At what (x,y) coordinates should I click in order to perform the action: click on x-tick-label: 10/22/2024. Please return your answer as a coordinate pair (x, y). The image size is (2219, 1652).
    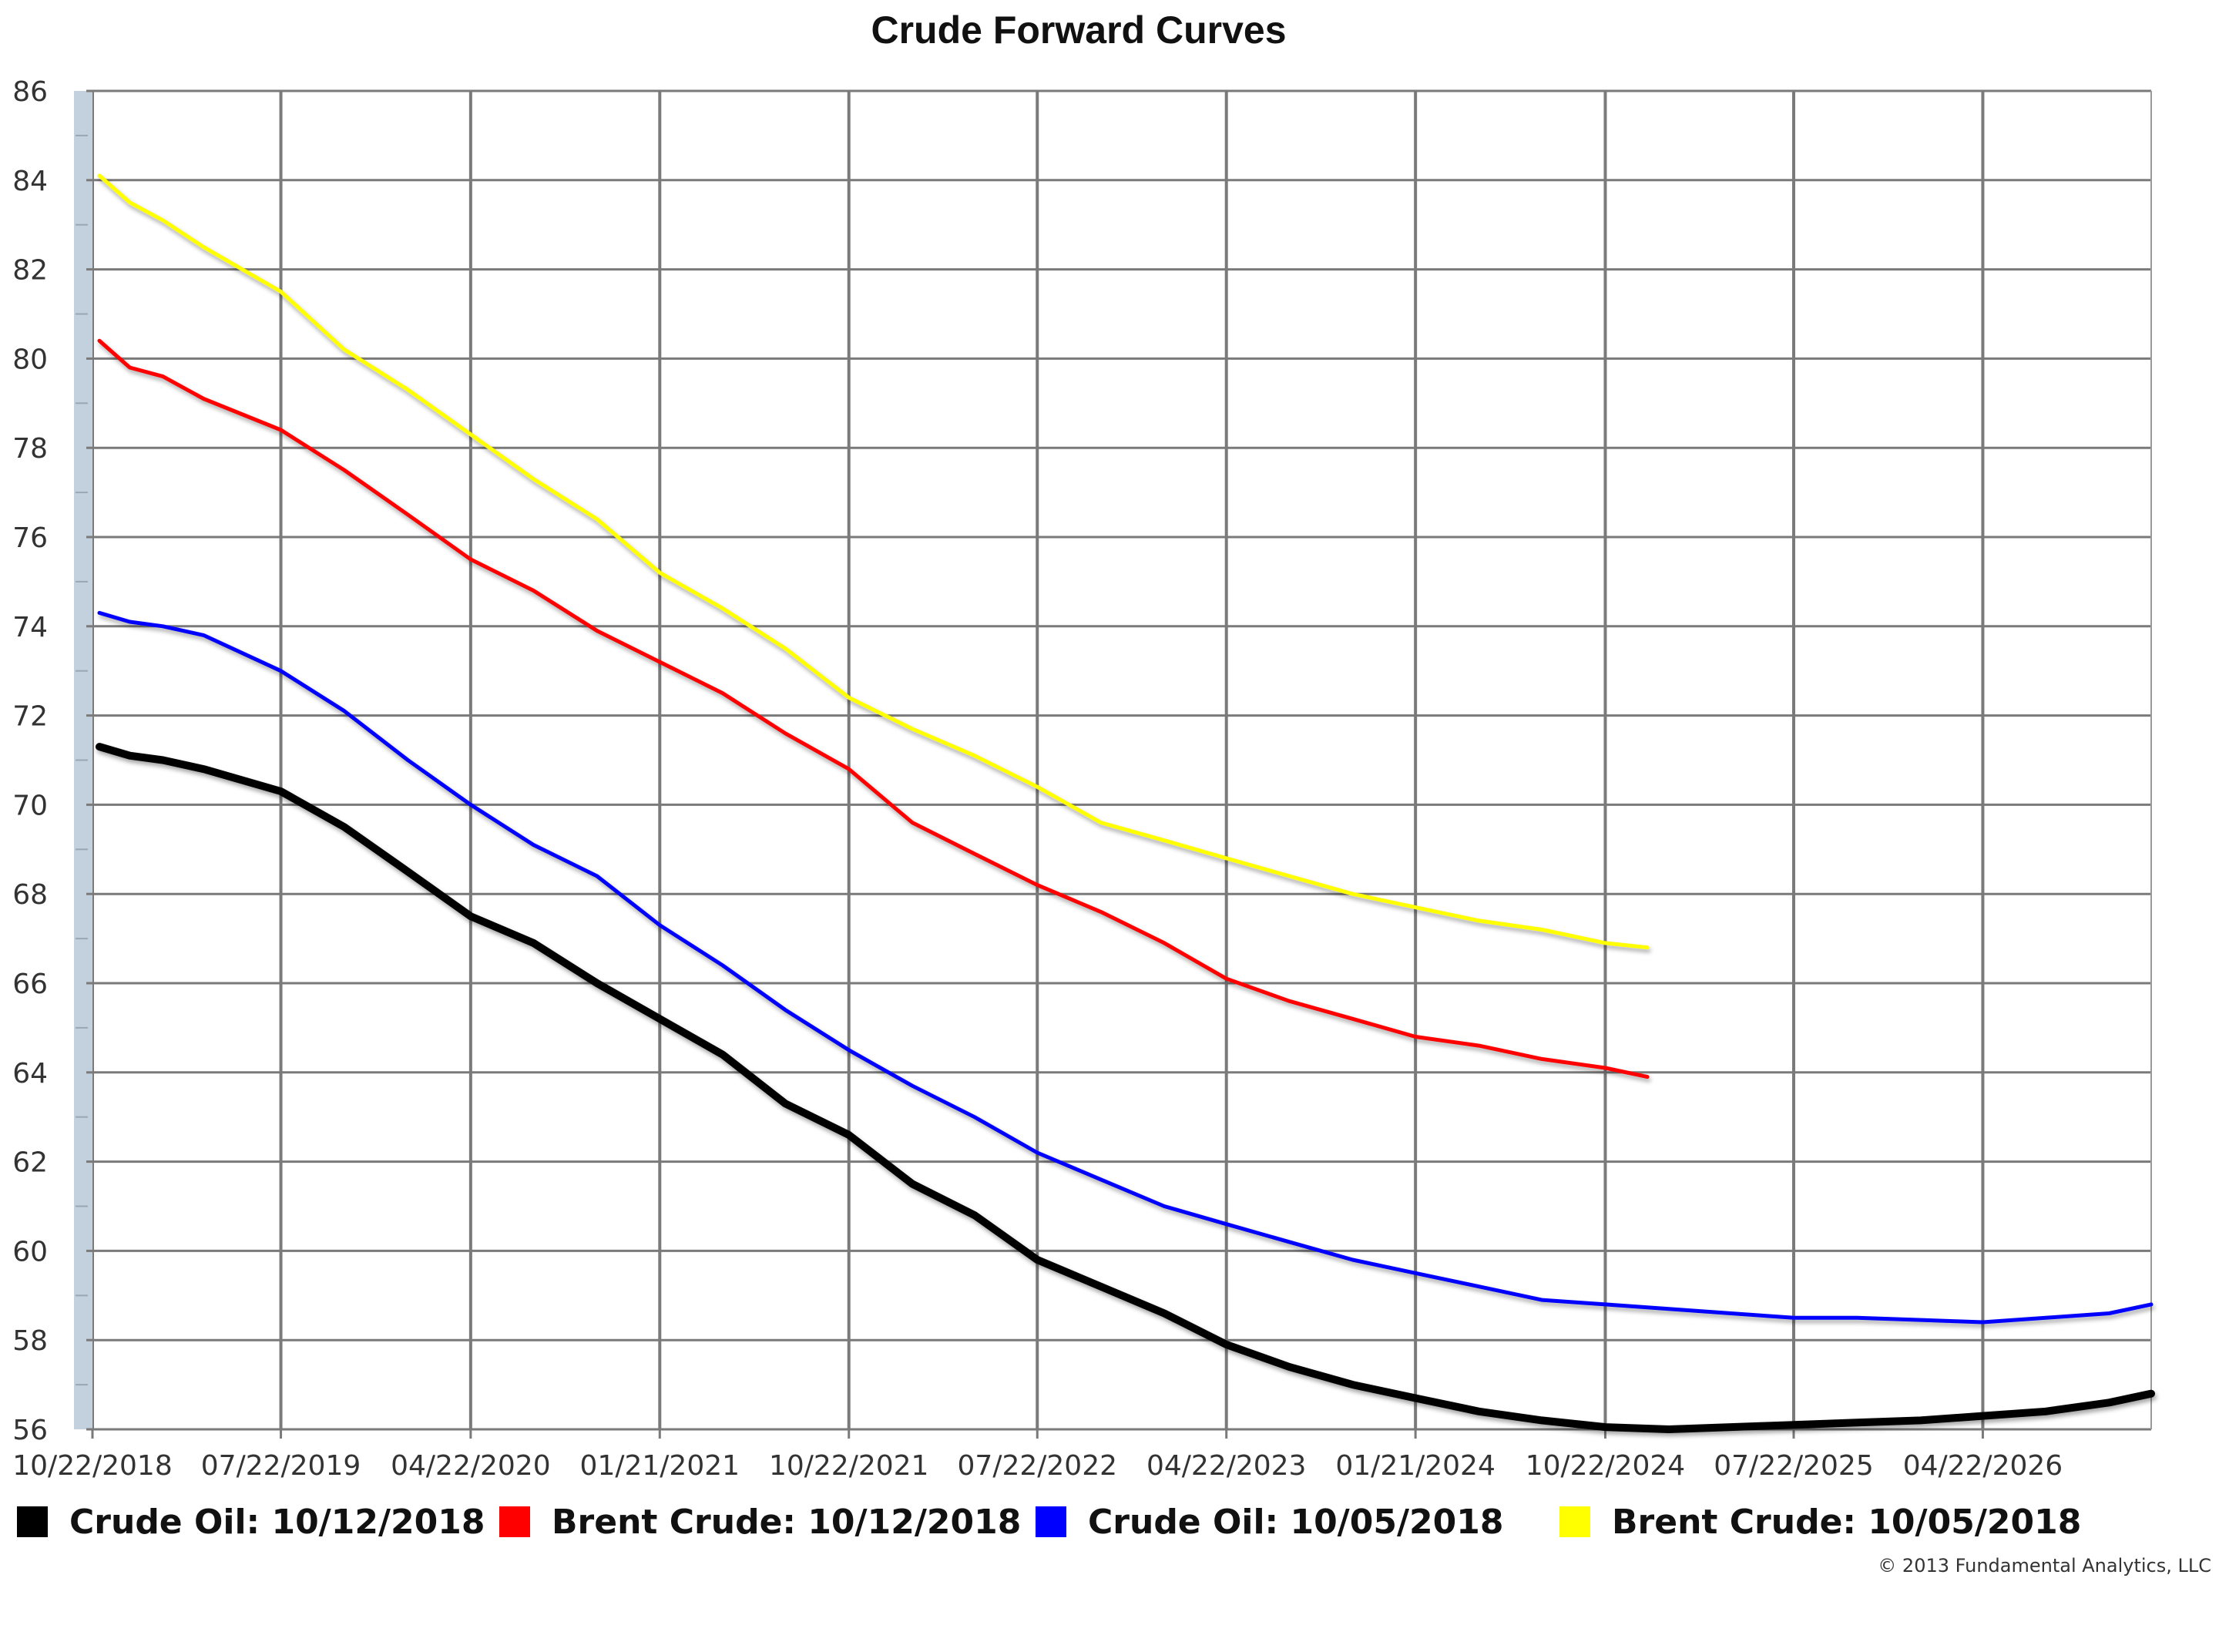
    Looking at the image, I should click on (1606, 1466).